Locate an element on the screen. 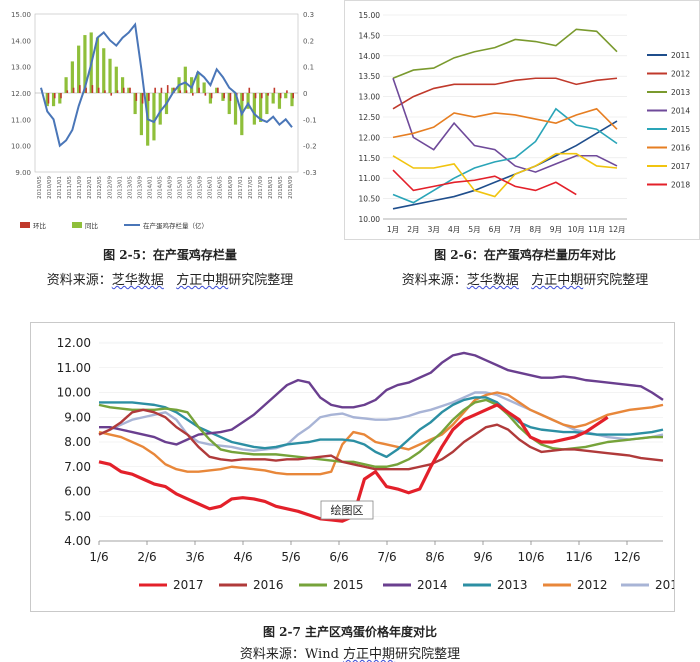  fig6-series-line-2013 is located at coordinates (505, 53).